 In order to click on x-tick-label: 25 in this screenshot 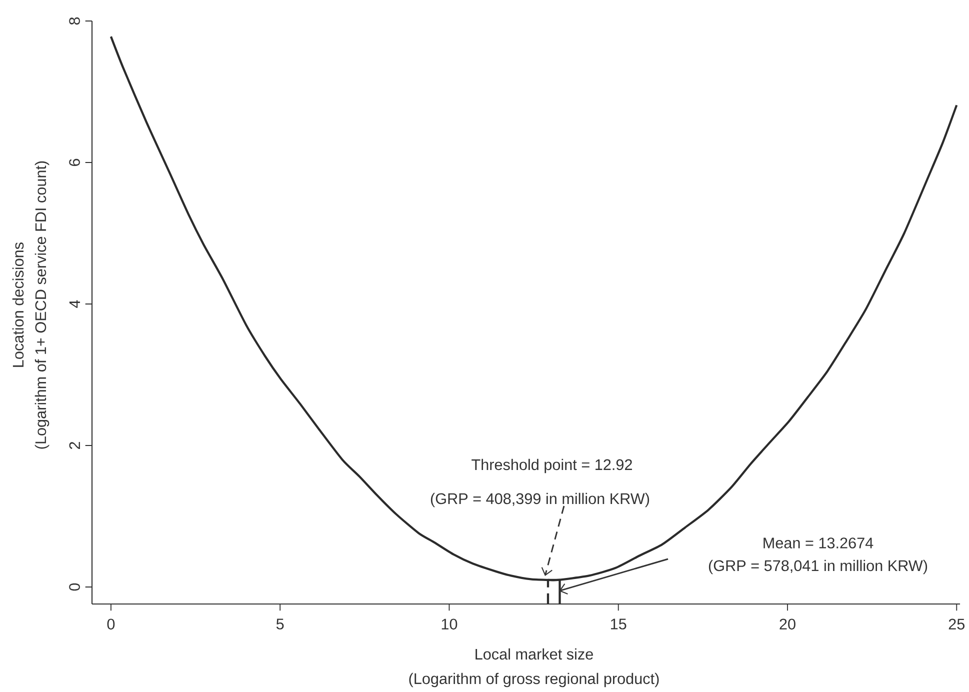, I will do `click(956, 624)`.